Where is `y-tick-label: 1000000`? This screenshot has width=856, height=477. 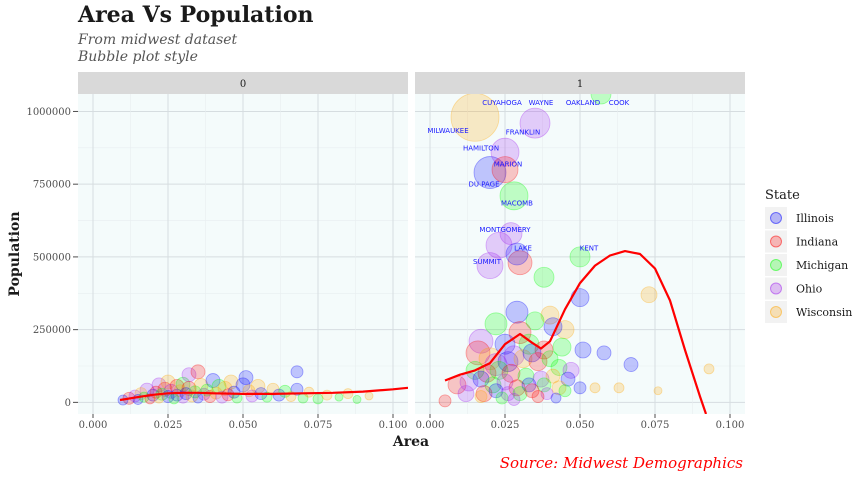
y-tick-label: 1000000 is located at coordinates (48, 112).